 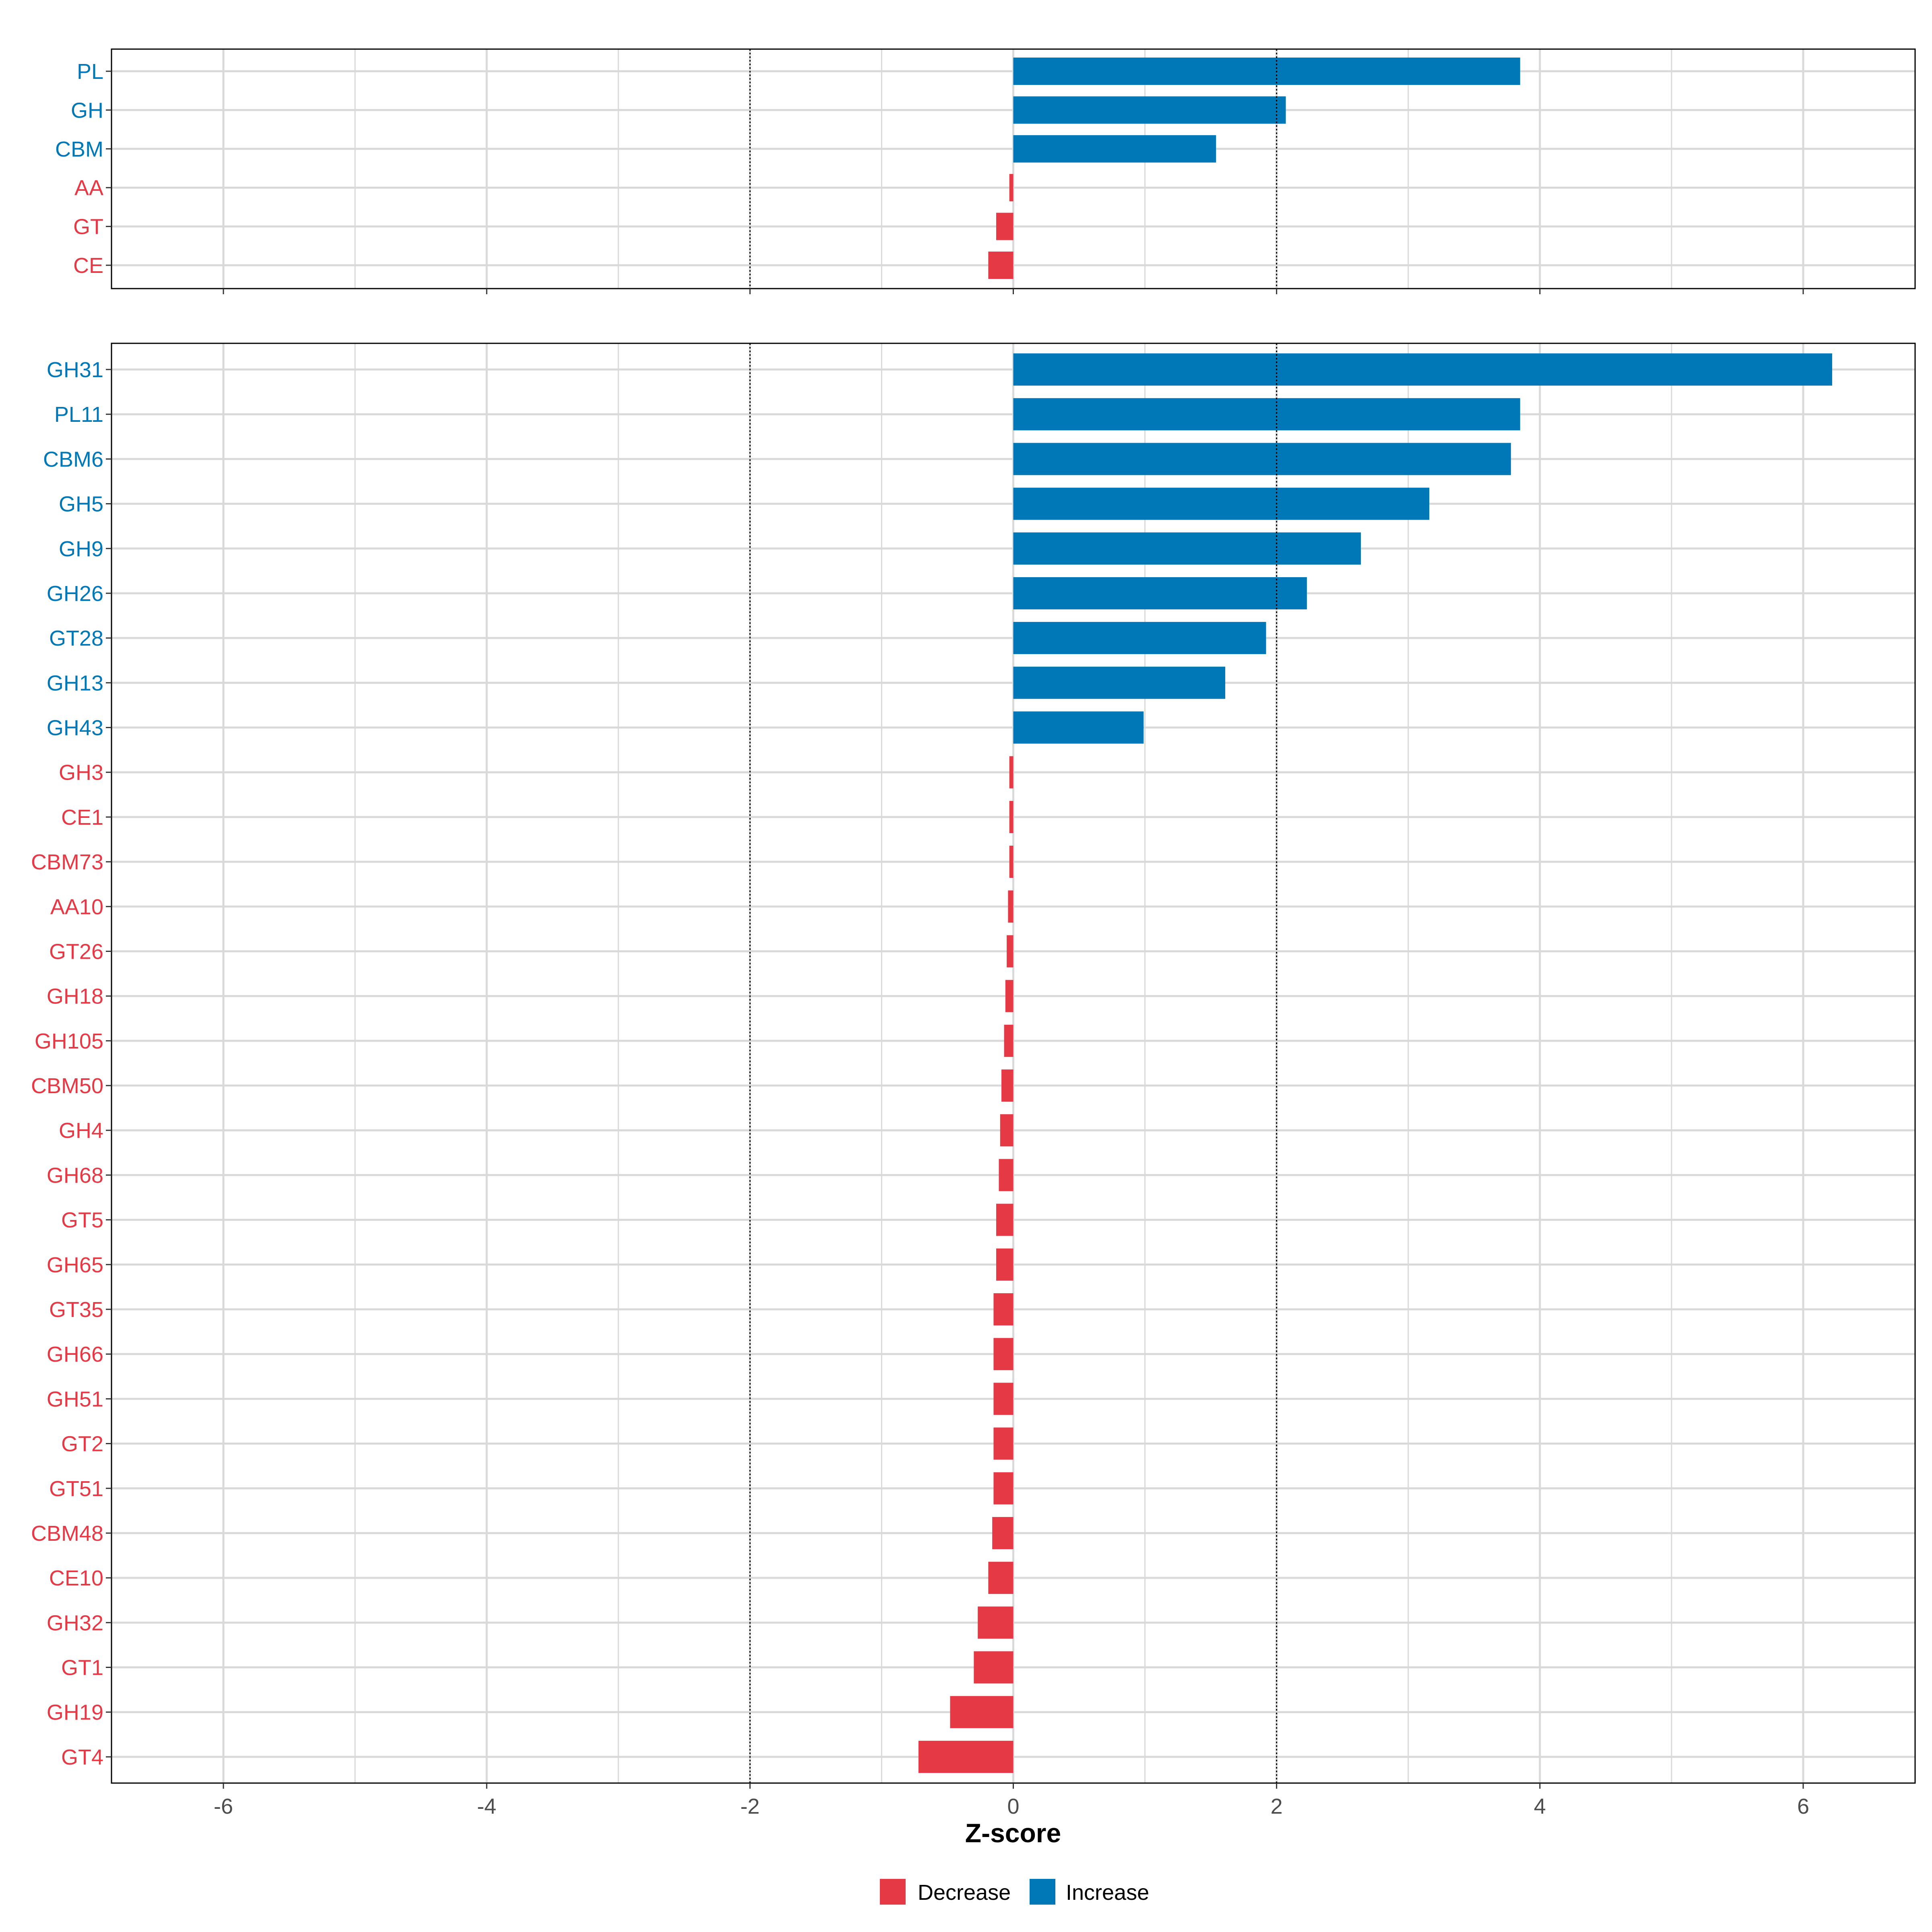 What do you see at coordinates (1010, 951) in the screenshot?
I see `bottom-bar-GT26` at bounding box center [1010, 951].